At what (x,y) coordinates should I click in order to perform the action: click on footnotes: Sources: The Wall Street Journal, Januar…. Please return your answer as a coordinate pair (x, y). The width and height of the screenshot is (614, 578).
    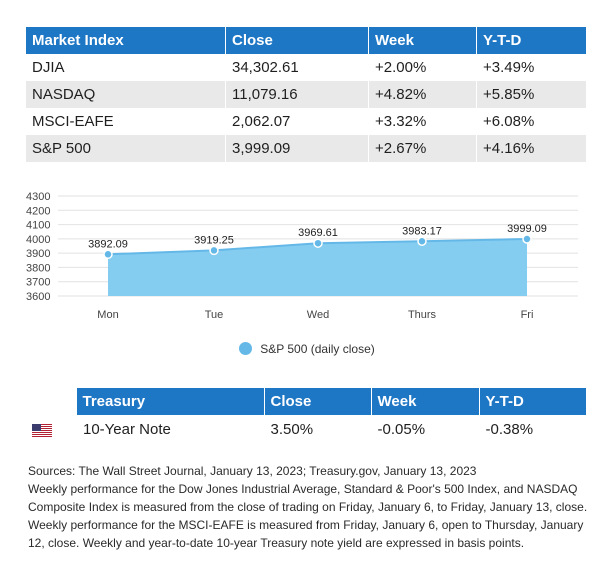
    Looking at the image, I should click on (313, 507).